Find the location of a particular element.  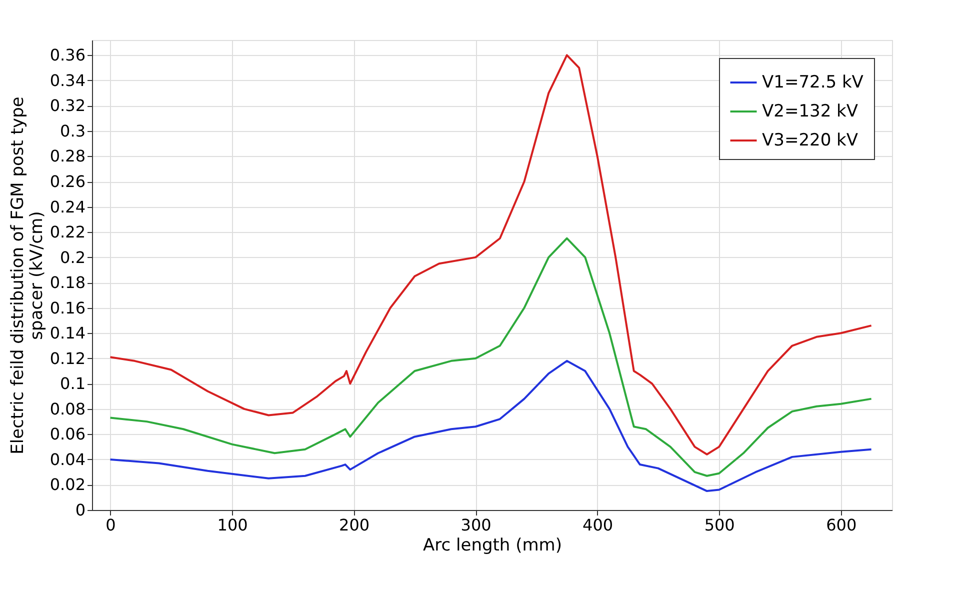

legend-label: V2=132 kV is located at coordinates (810, 112).